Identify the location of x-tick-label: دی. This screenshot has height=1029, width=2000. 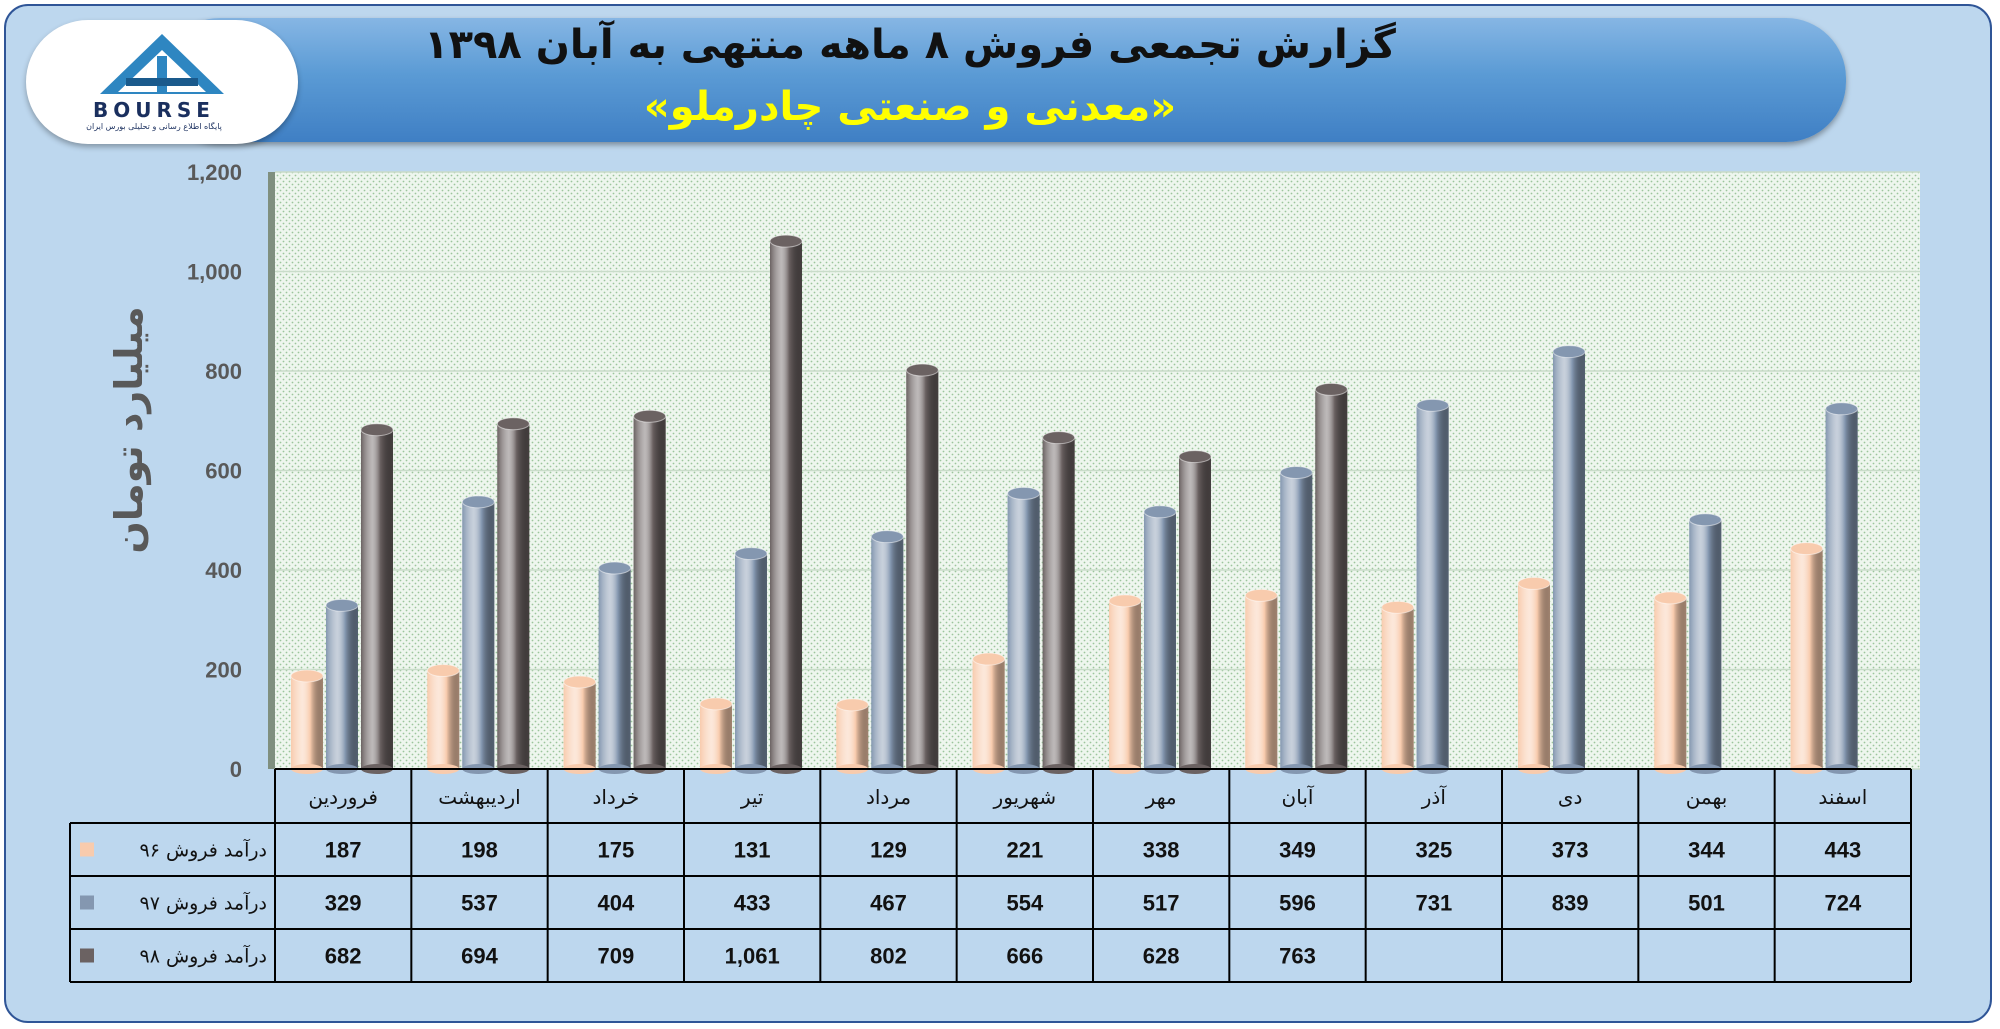
(1570, 797).